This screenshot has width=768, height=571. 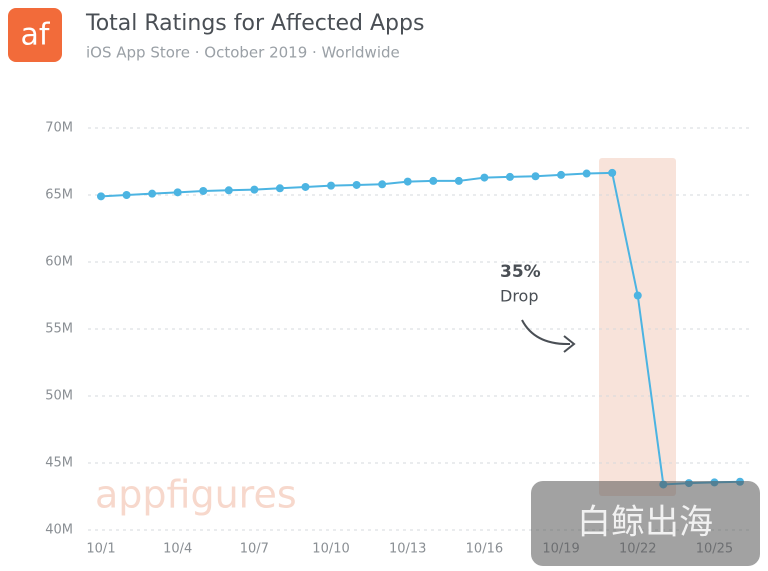 I want to click on x-tick-label: 10/16, so click(x=484, y=549).